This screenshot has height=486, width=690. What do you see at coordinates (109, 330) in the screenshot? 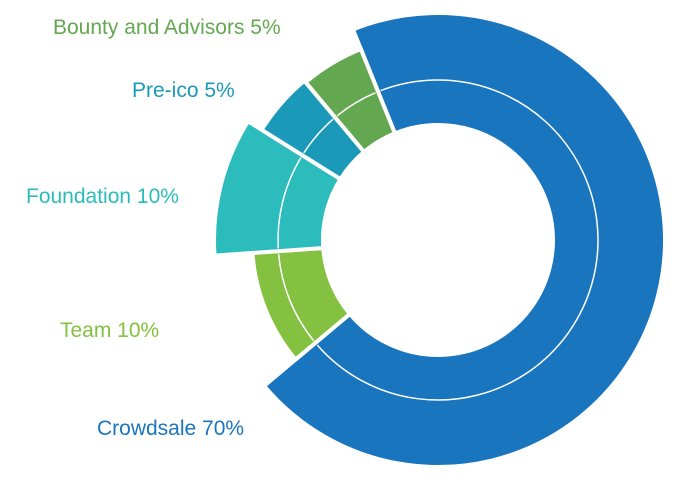
I see `slice-label: Team 10%` at bounding box center [109, 330].